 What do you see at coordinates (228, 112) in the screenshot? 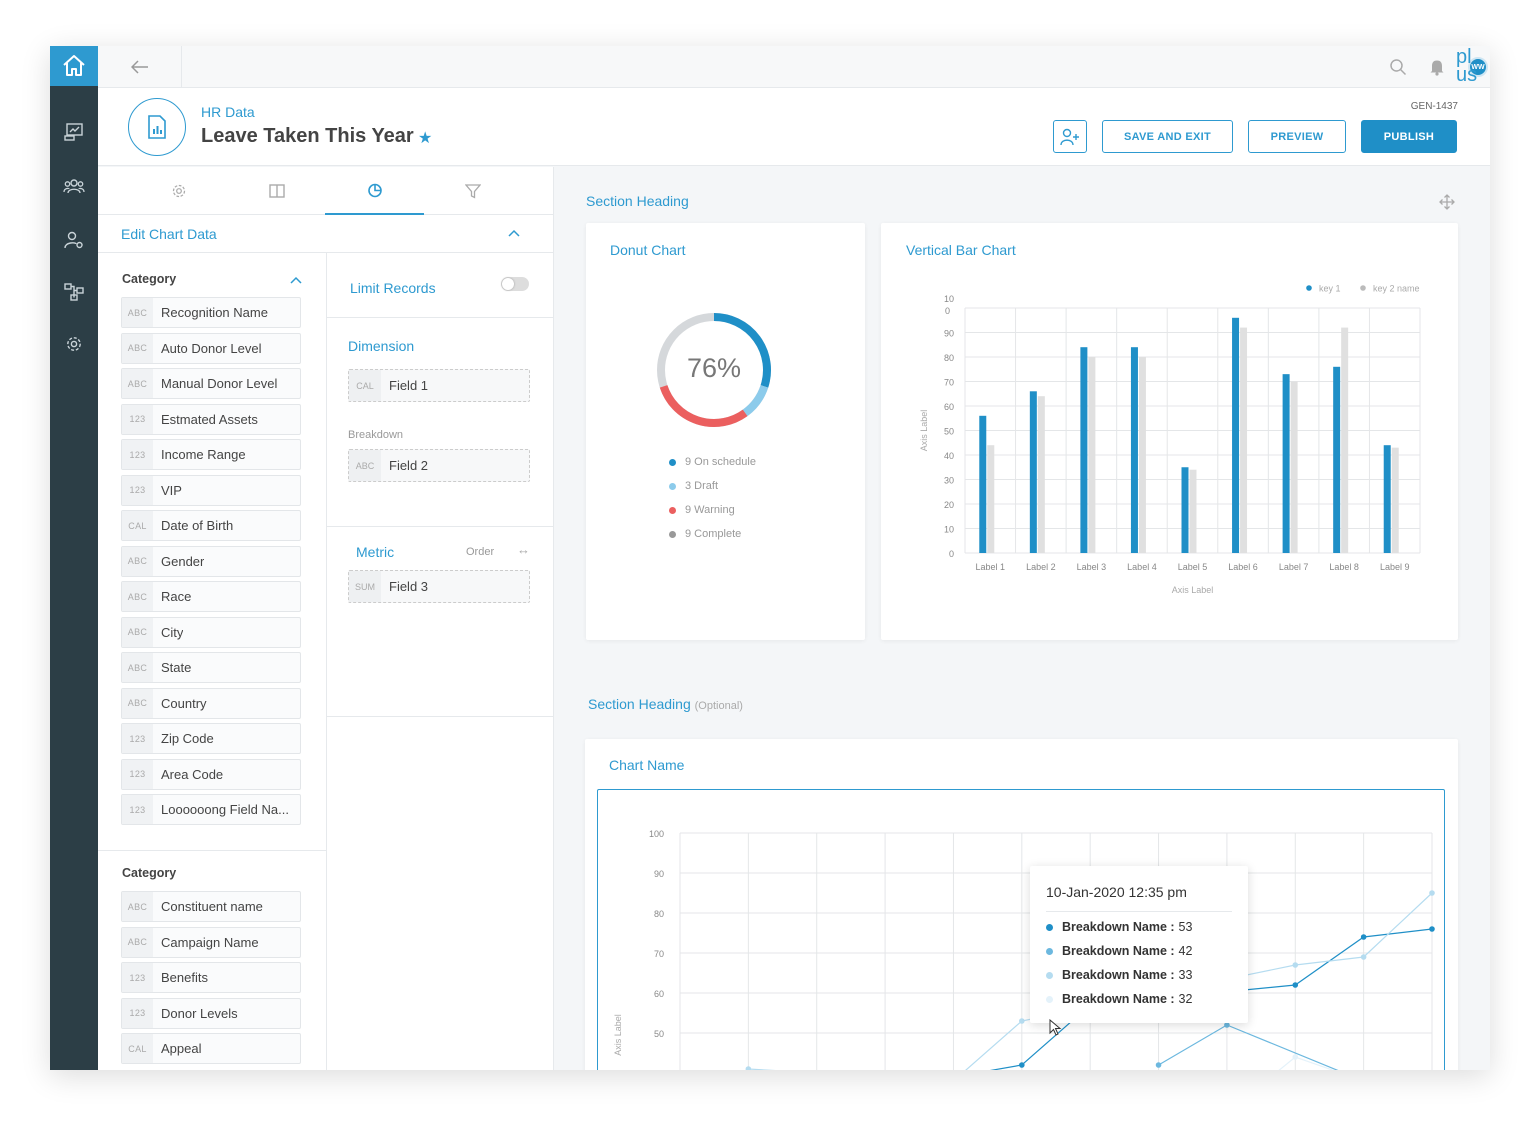
I see `breadcrumb: HR Data` at bounding box center [228, 112].